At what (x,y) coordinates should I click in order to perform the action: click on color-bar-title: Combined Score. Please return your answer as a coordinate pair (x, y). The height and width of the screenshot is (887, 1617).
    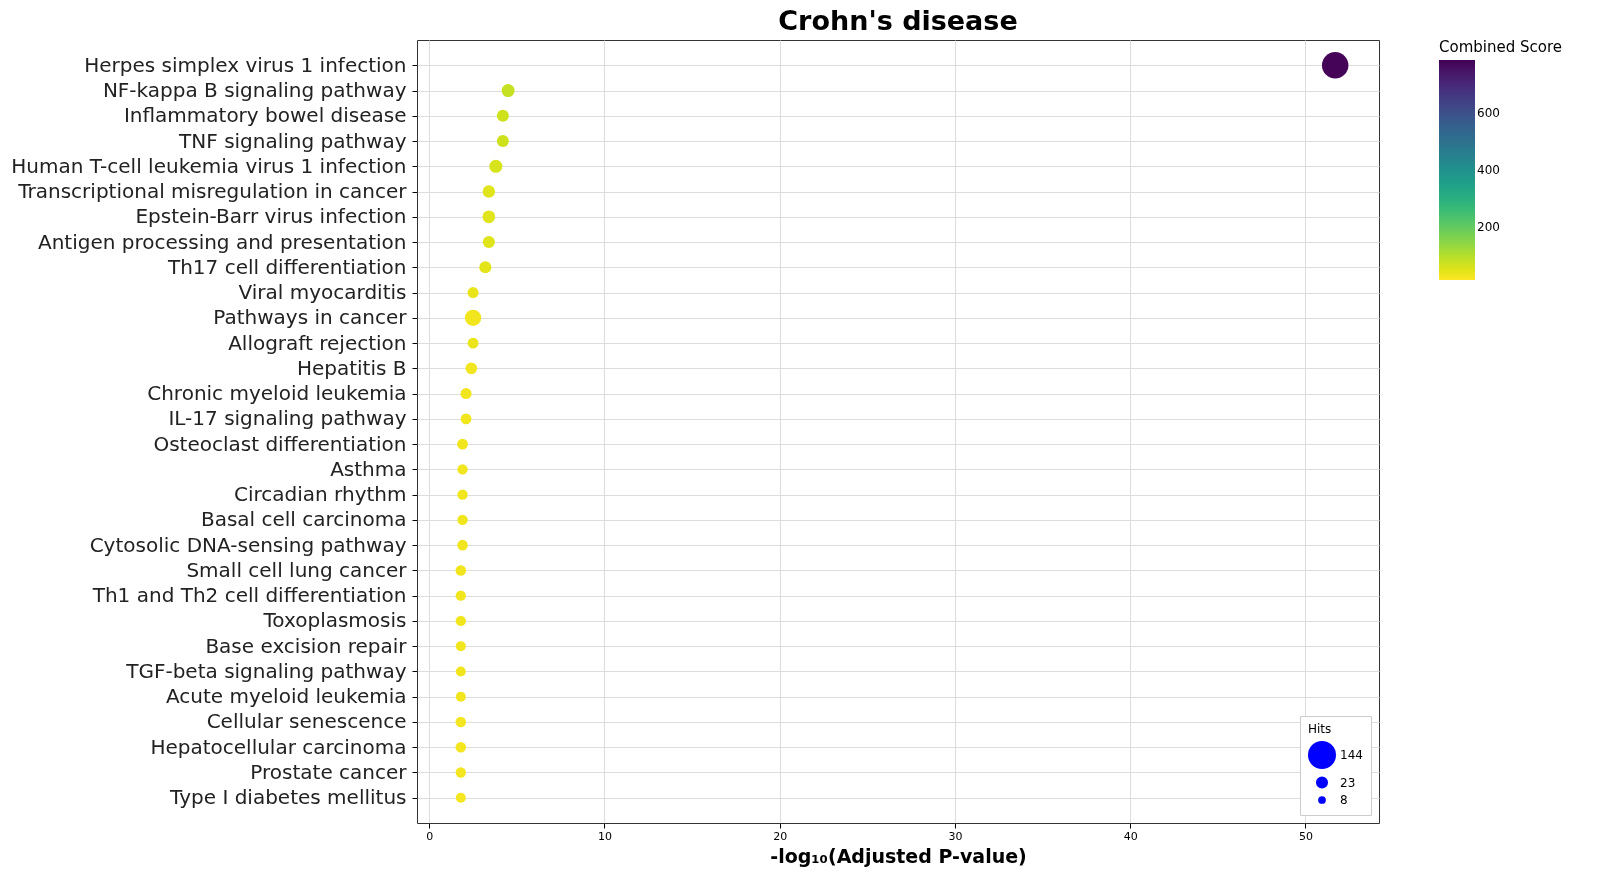
    Looking at the image, I should click on (1500, 47).